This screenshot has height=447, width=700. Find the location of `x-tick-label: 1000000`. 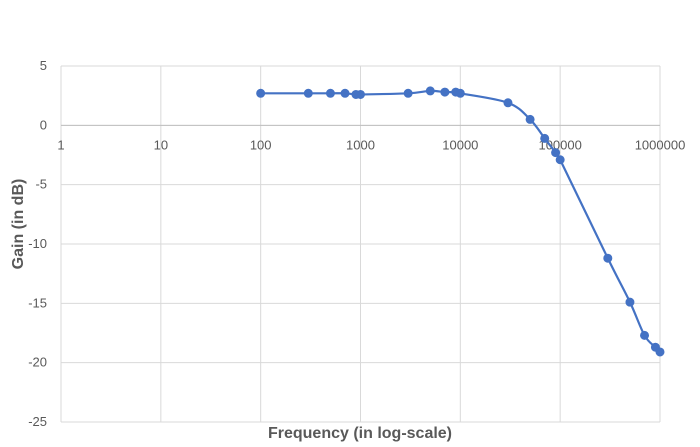

x-tick-label: 1000000 is located at coordinates (660, 144).